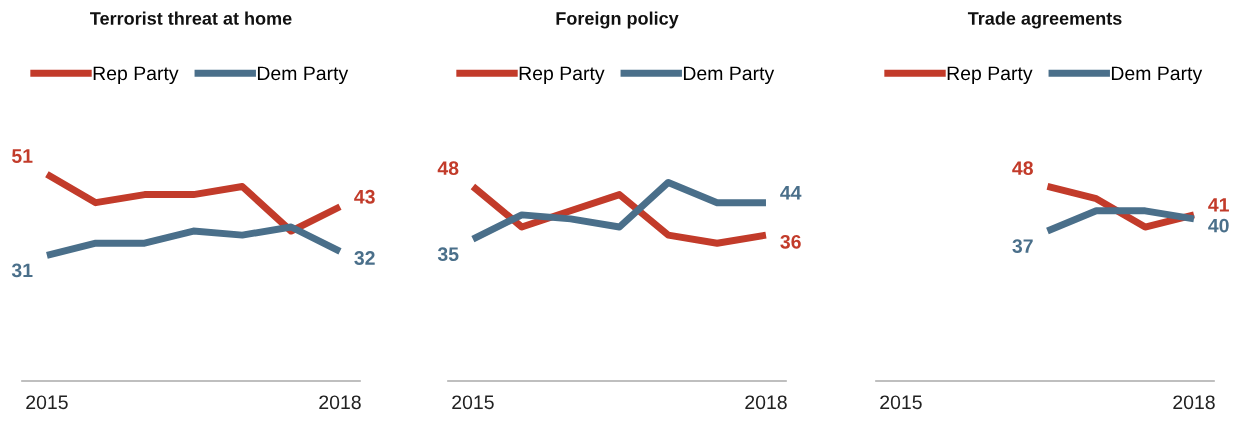 This screenshot has width=1247, height=423. What do you see at coordinates (448, 254) in the screenshot?
I see `data-label: 35` at bounding box center [448, 254].